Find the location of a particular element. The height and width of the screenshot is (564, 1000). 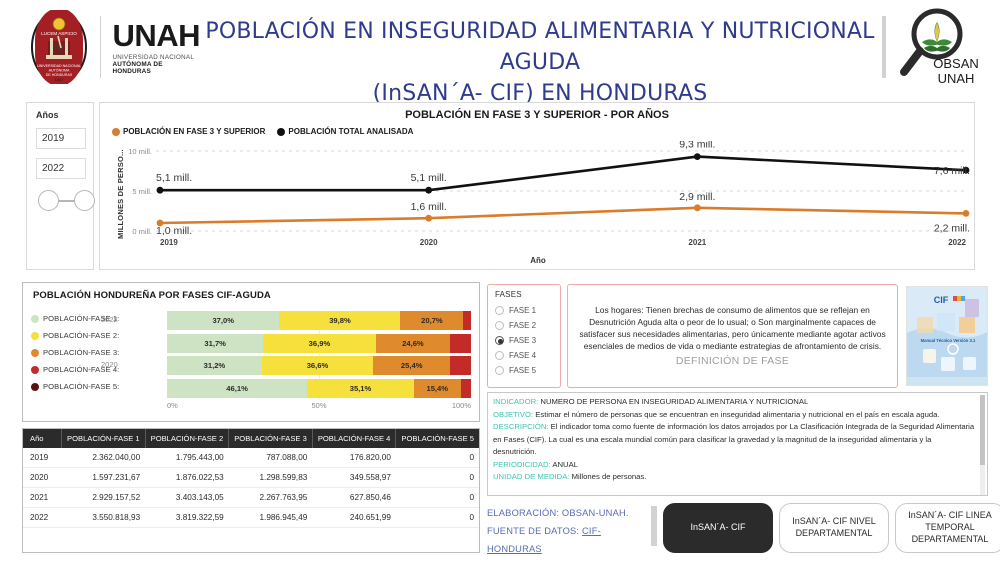

legend-dot-icon is located at coordinates (116, 131).